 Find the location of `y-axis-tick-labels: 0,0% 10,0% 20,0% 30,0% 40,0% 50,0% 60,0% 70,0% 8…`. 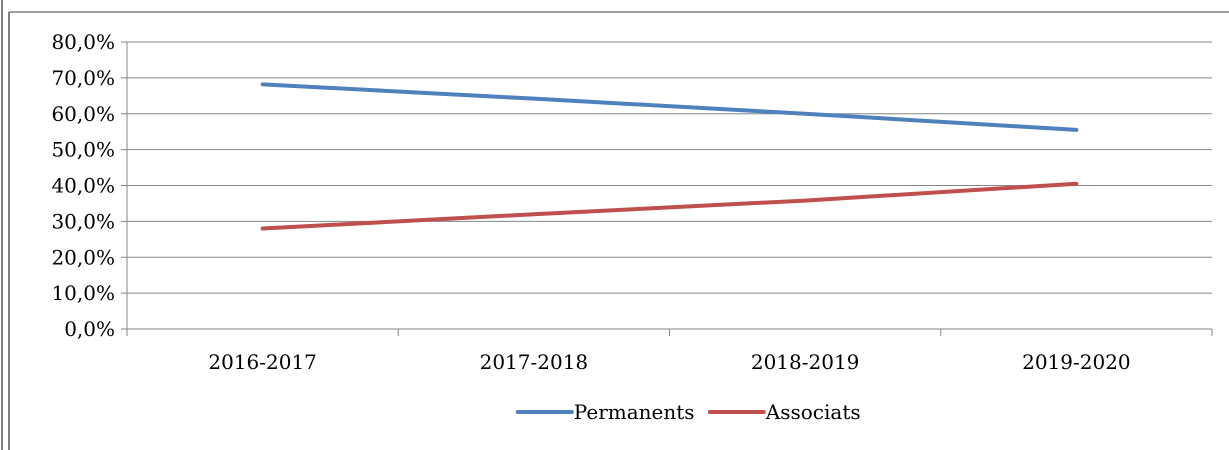

y-axis-tick-labels: 0,0% 10,0% 20,0% 30,0% 40,0% 50,0% 60,0% 70,0% 8… is located at coordinates (83, 185).